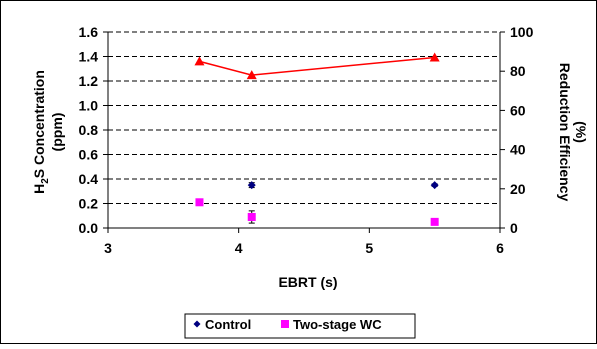 The width and height of the screenshot is (597, 349). I want to click on x-axis-label: EBRT (s), so click(307, 282).